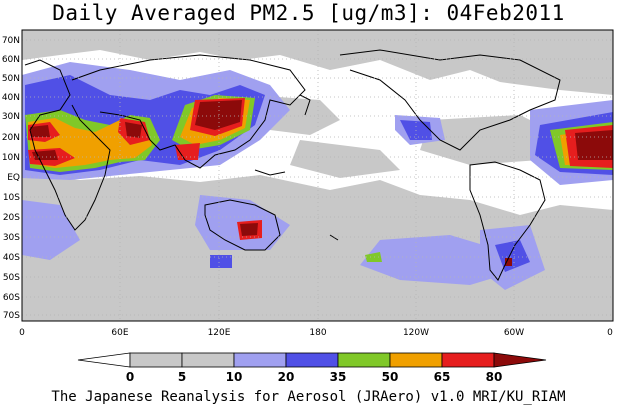 The height and width of the screenshot is (414, 617). I want to click on lat-label: 20S, so click(11, 218).